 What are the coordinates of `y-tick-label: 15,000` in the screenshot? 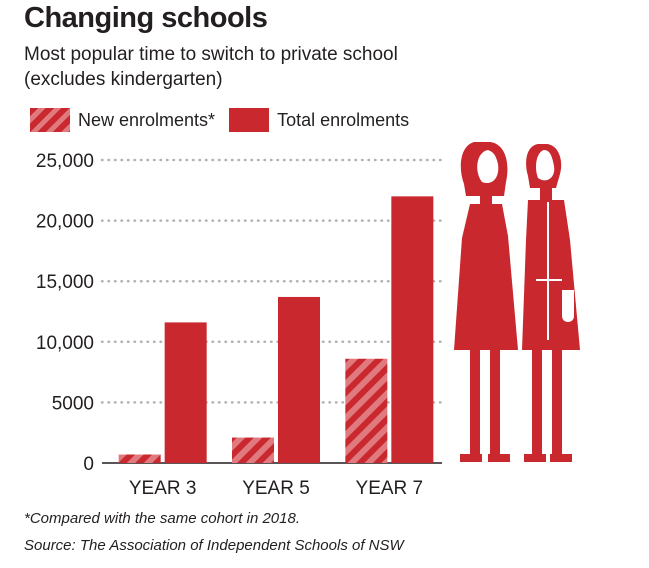 It's located at (65, 282).